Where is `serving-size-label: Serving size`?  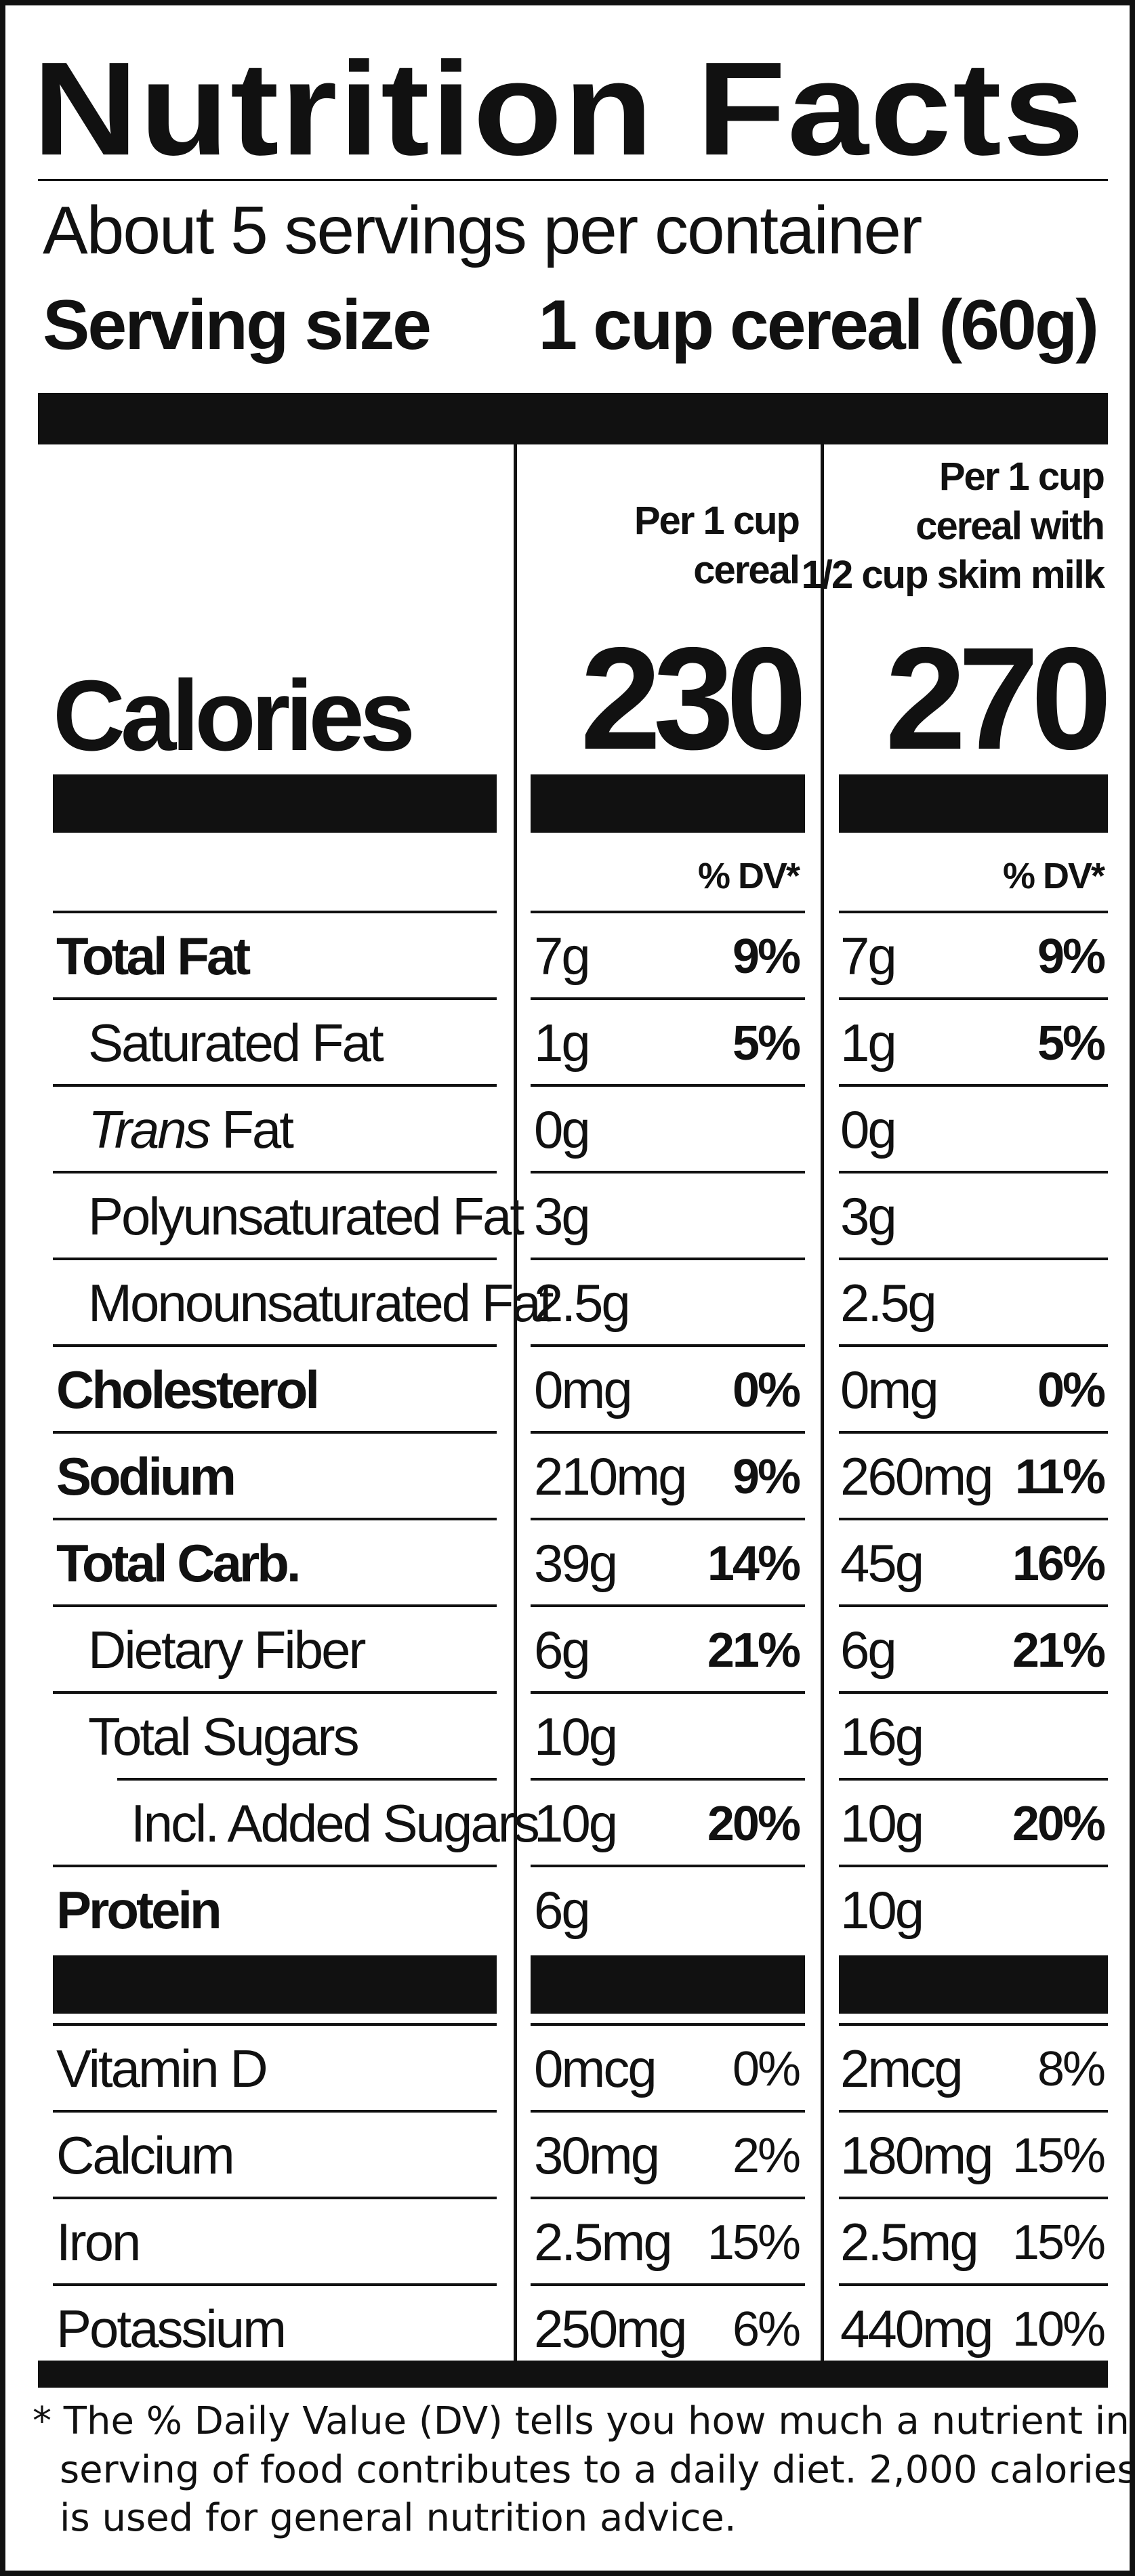 serving-size-label: Serving size is located at coordinates (237, 325).